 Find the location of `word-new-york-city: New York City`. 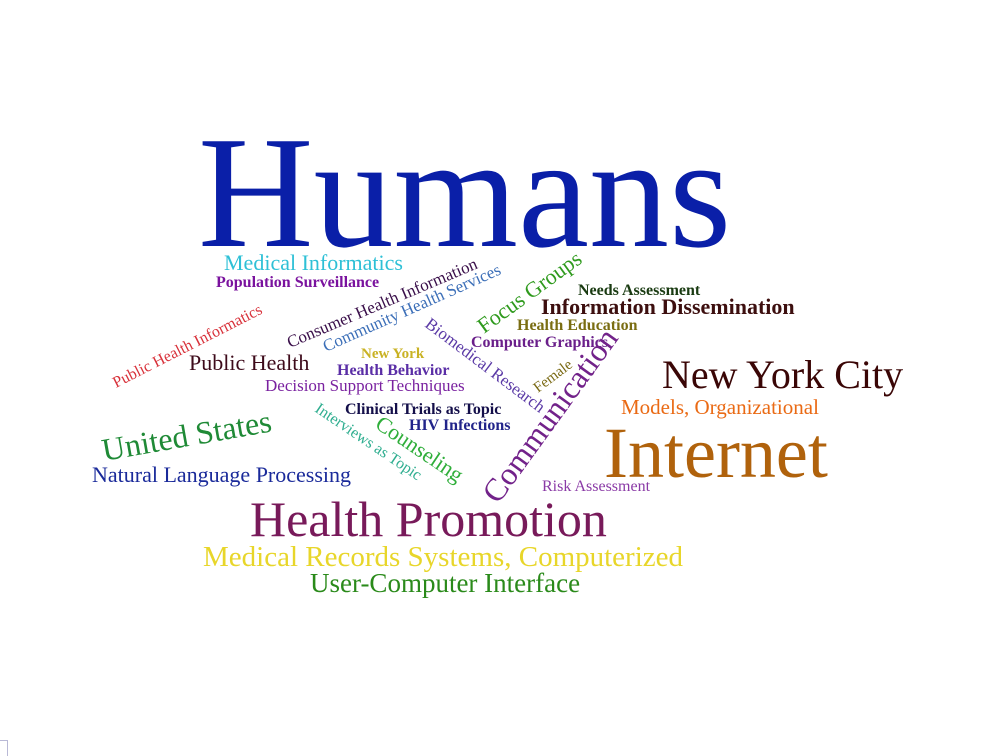

word-new-york-city: New York City is located at coordinates (782, 374).